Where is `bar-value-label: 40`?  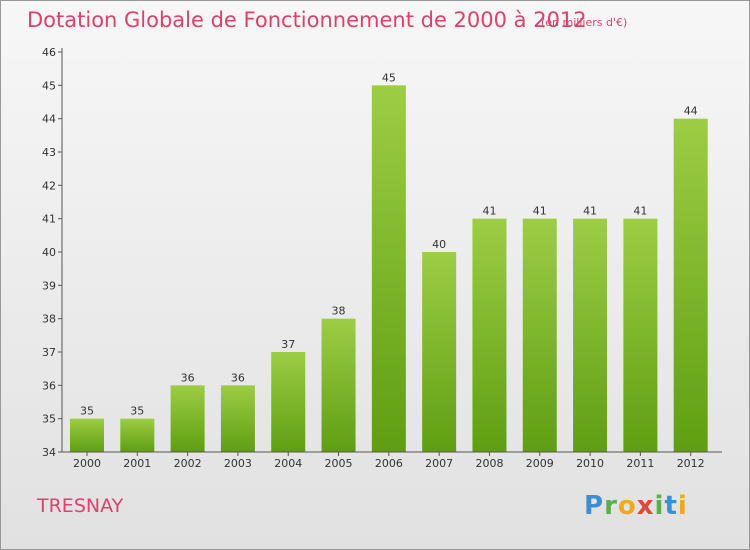 bar-value-label: 40 is located at coordinates (439, 244).